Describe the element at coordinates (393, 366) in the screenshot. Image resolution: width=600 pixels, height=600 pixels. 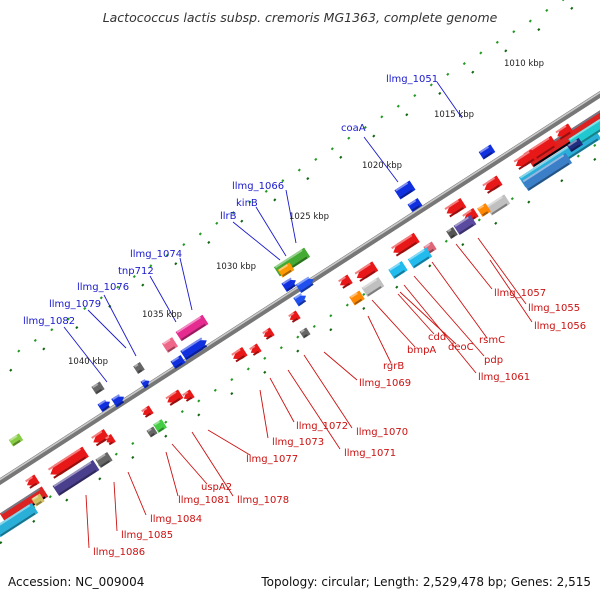
I see `lower-gene-label: rgrB` at that location.